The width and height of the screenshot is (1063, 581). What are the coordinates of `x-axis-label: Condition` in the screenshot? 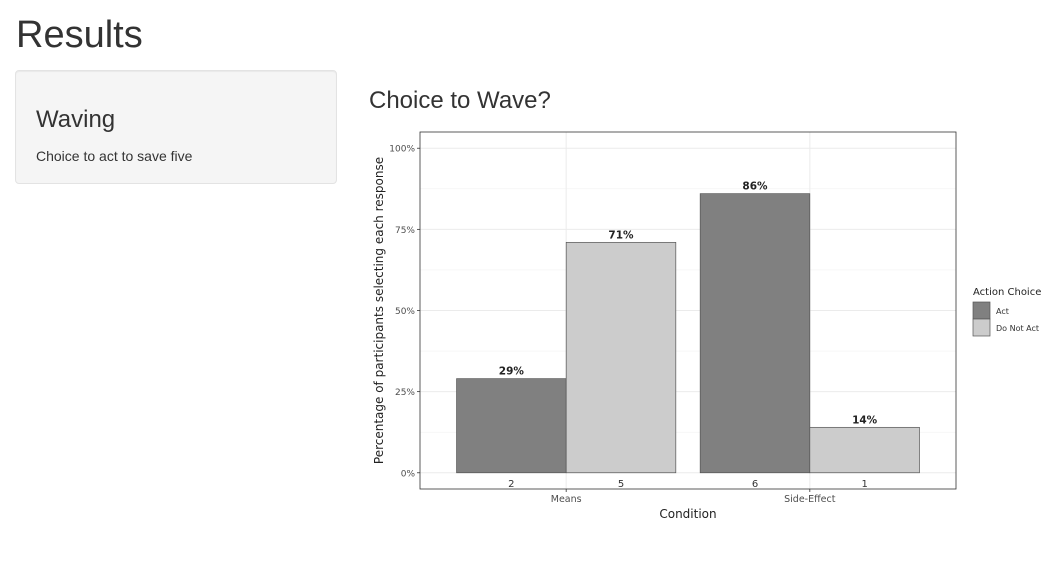 It's located at (687, 514).